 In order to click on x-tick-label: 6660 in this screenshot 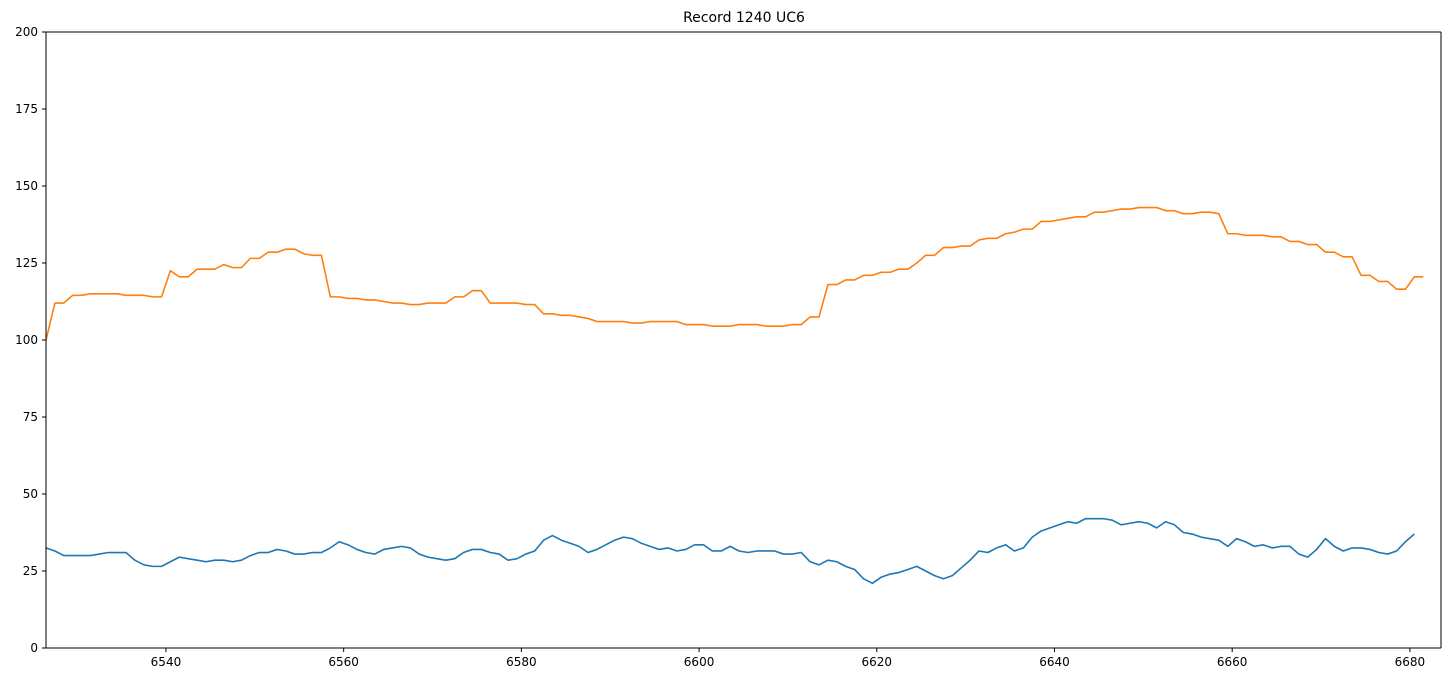, I will do `click(1232, 662)`.